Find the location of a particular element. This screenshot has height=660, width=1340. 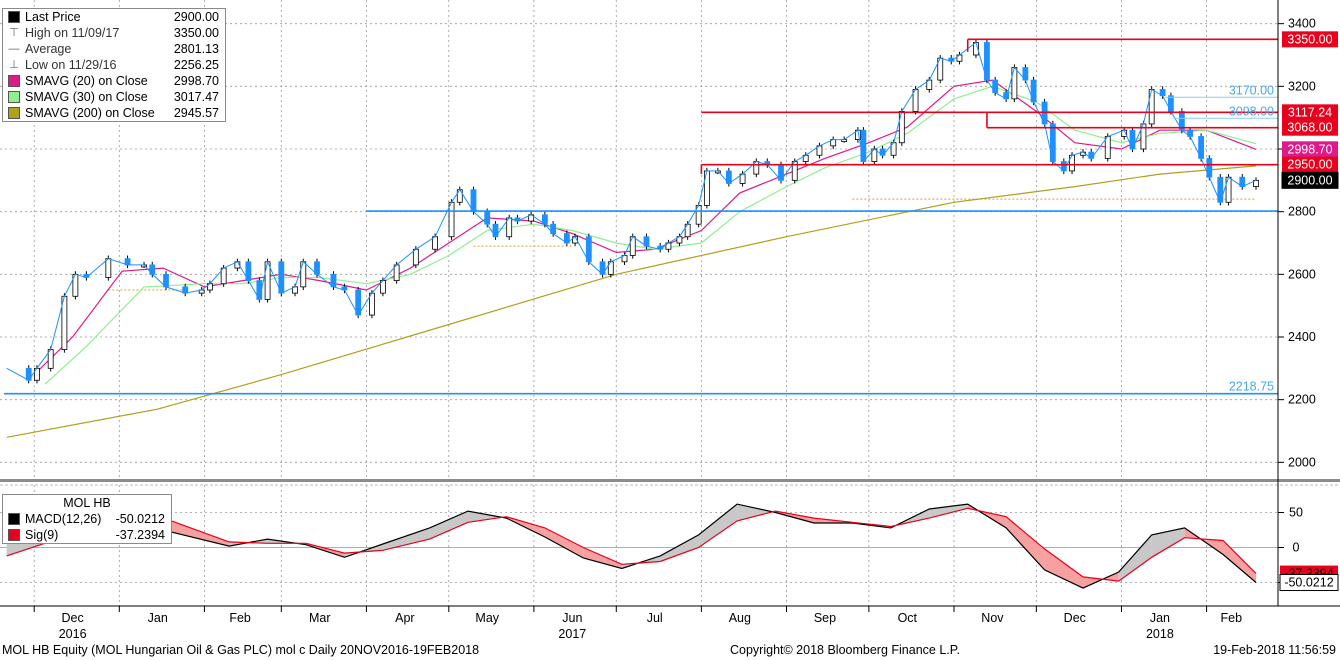

macd-legend-row: Sig(9) -37.2394 is located at coordinates (87, 535).